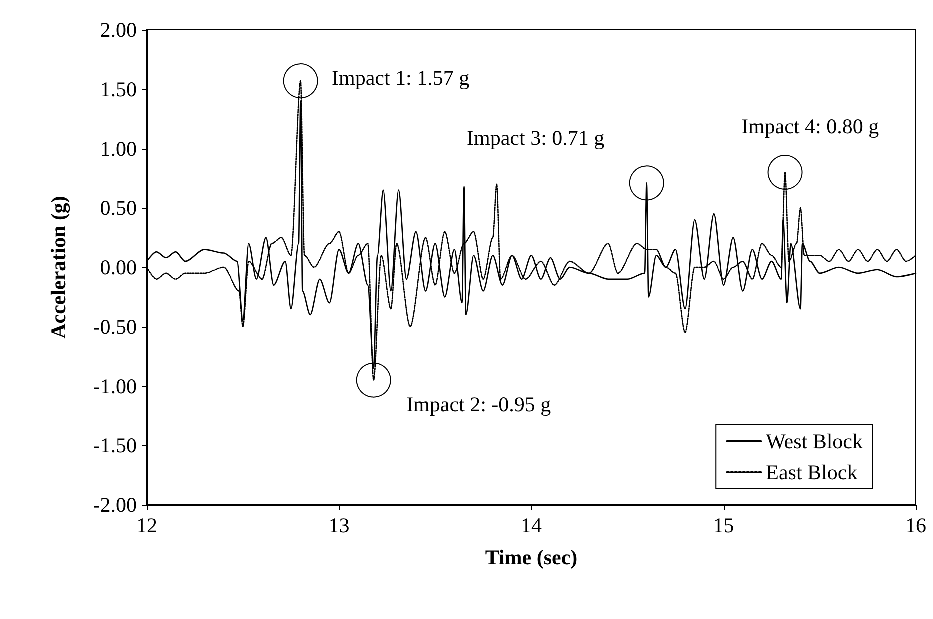 Image resolution: width=933 pixels, height=619 pixels. I want to click on x-axis-title: Time (sec), so click(531, 558).